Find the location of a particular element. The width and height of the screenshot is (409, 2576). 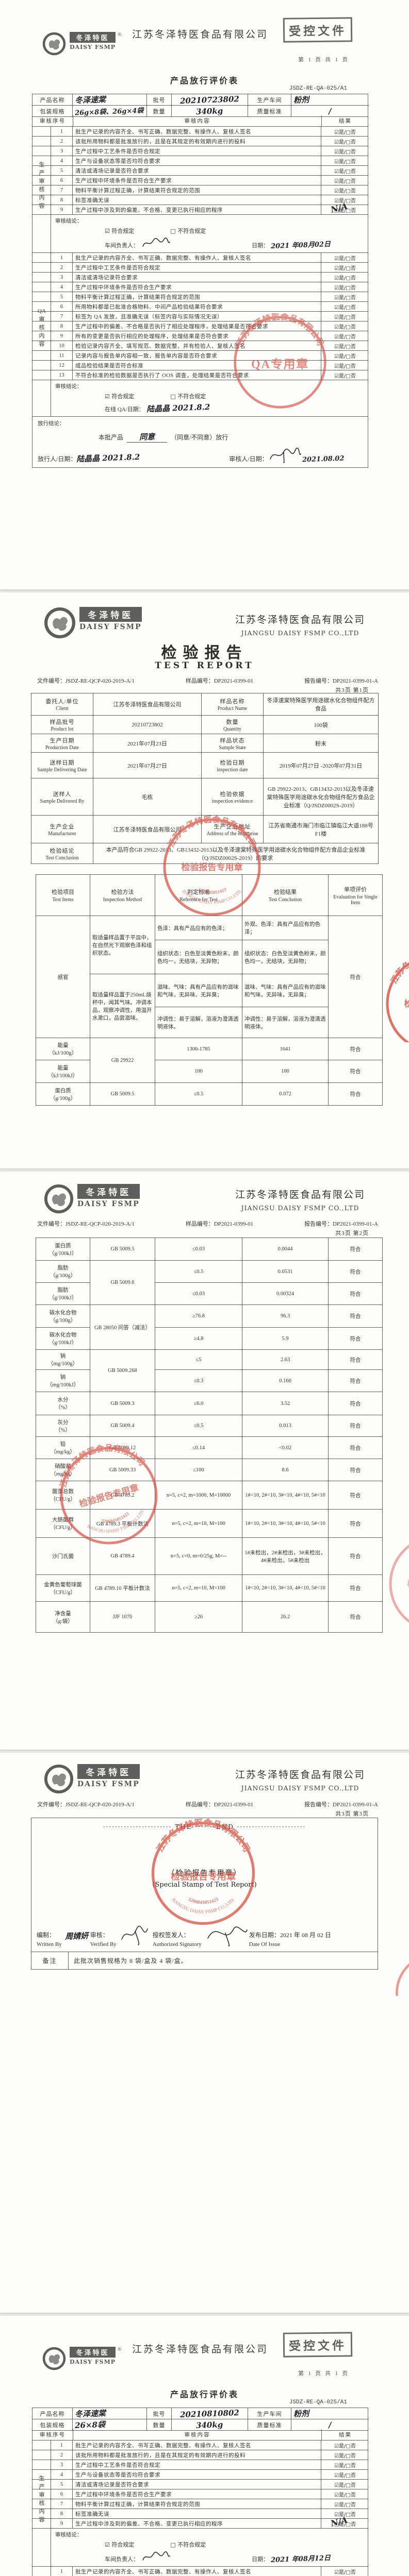

row-result: □是/□否 N/A is located at coordinates (345, 207).